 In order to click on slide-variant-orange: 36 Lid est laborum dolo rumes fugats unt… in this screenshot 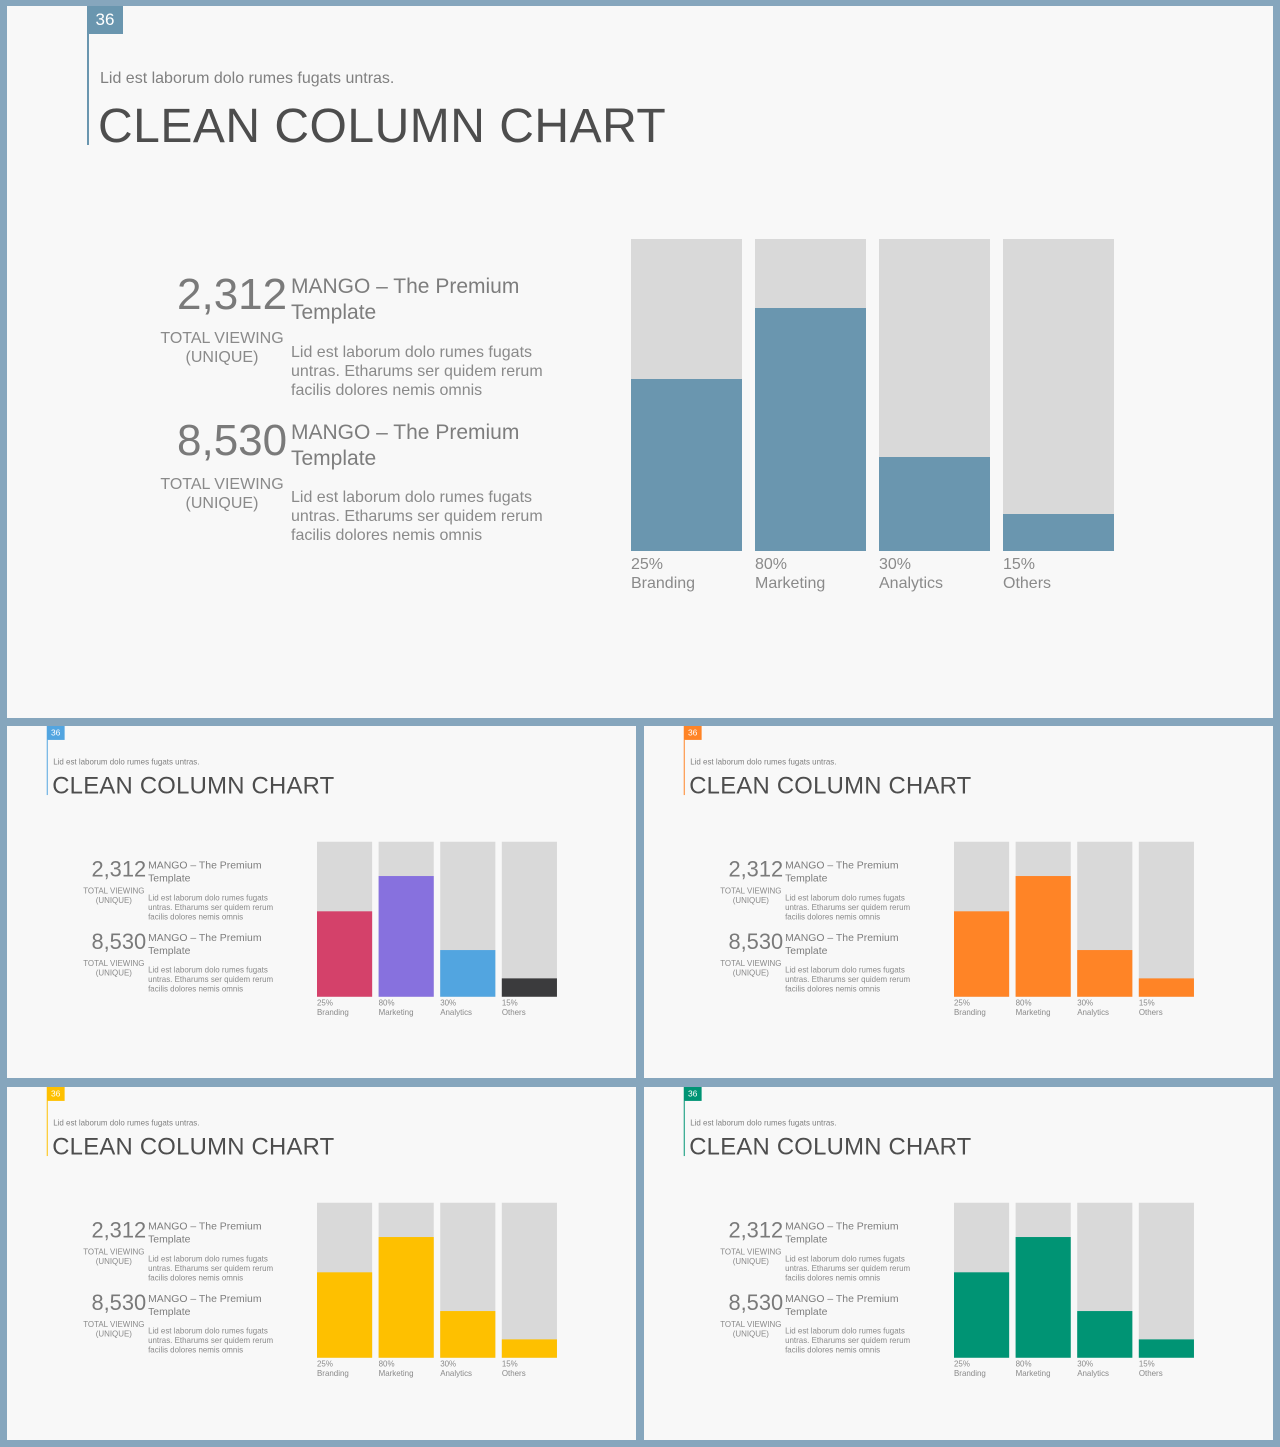, I will do `click(958, 902)`.